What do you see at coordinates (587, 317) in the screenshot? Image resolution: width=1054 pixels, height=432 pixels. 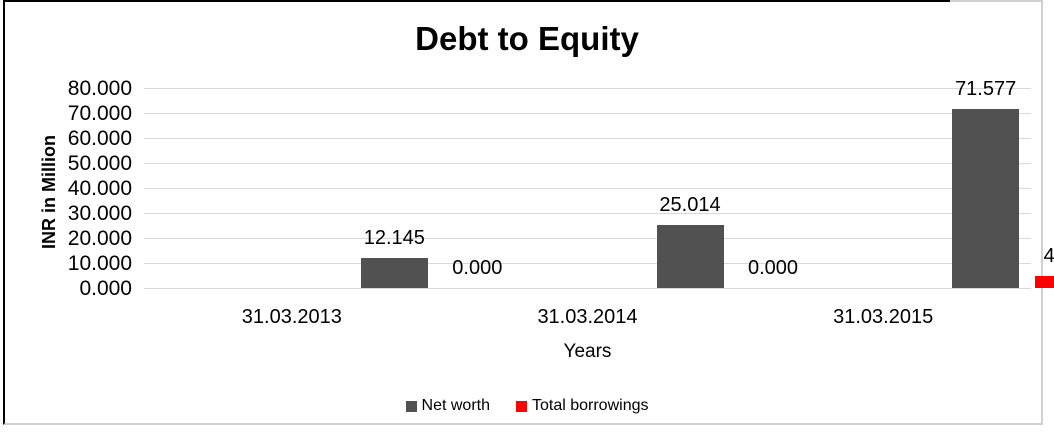 I see `category-label: 31.03.2014` at bounding box center [587, 317].